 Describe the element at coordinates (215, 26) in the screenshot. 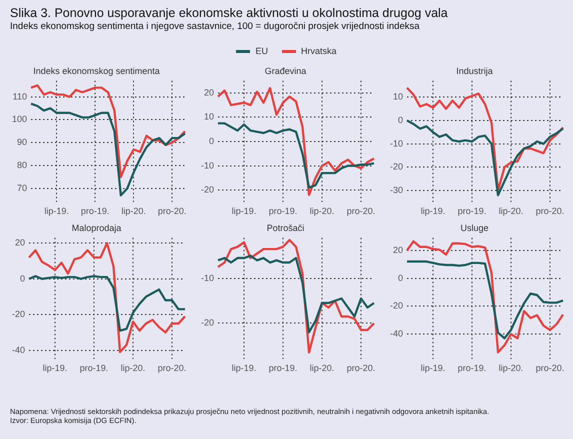

I see `text: Indeks ekonomskog sentimenta i njegove sastavnice, 100 = dugoročni prosjek vrijednosti indeksa` at that location.